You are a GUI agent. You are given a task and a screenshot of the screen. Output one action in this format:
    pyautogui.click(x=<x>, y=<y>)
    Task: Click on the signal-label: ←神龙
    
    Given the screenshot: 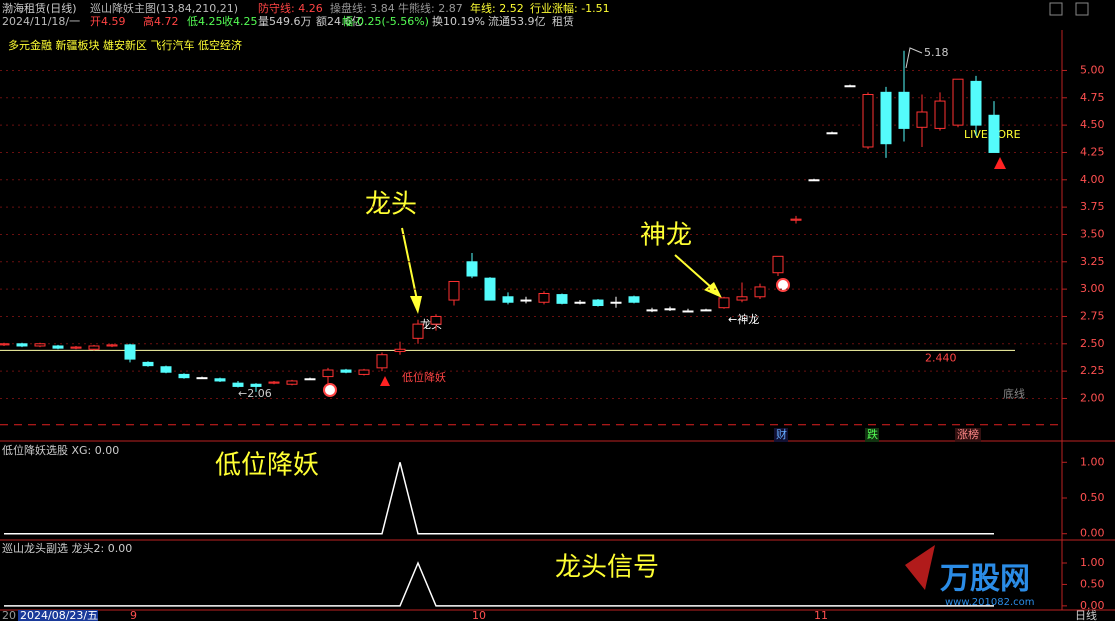 What is the action you would take?
    pyautogui.click(x=743, y=319)
    